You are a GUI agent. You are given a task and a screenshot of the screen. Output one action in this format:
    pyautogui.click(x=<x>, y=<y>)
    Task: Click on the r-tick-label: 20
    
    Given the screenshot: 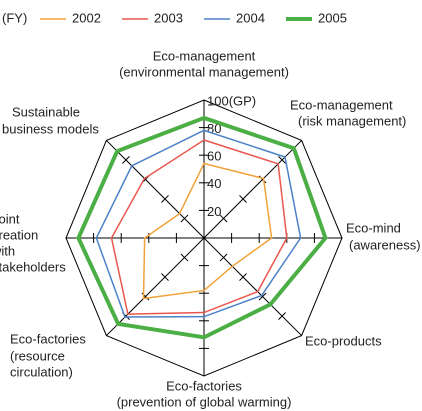 What is the action you would take?
    pyautogui.click(x=214, y=211)
    